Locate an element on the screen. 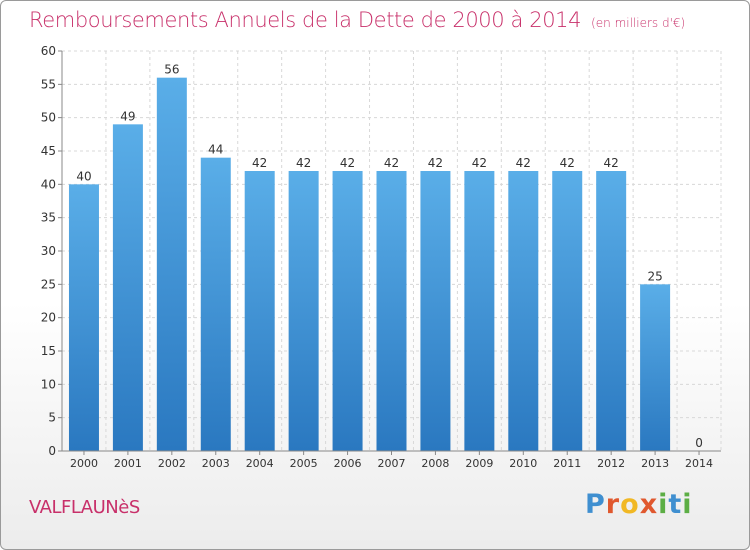  x-tick-label: 2011 is located at coordinates (567, 463).